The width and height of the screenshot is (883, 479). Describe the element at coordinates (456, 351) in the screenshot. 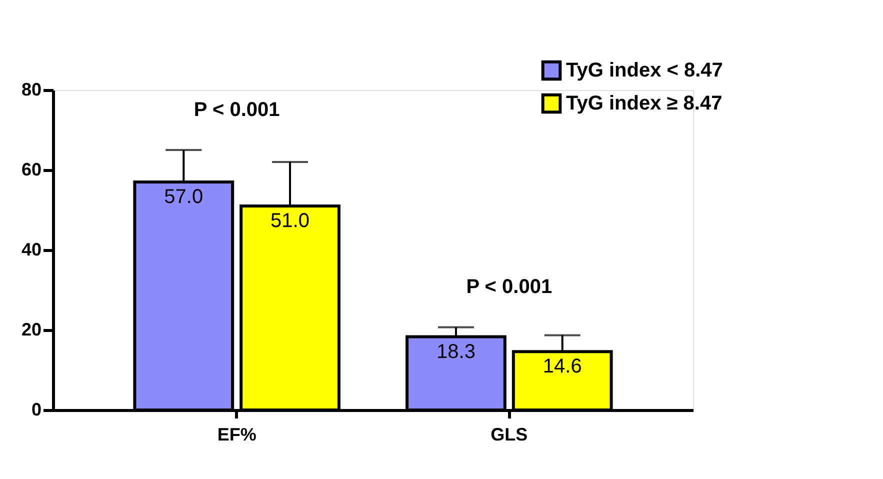

I see `data-label: 18.3` at that location.